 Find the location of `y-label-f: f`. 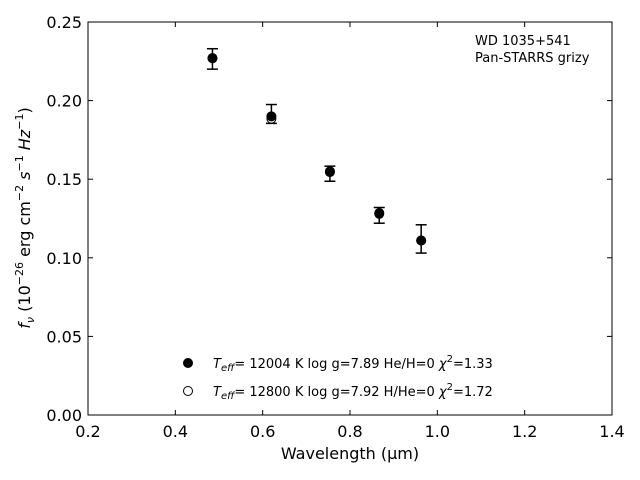

y-label-f: f is located at coordinates (24, 325).